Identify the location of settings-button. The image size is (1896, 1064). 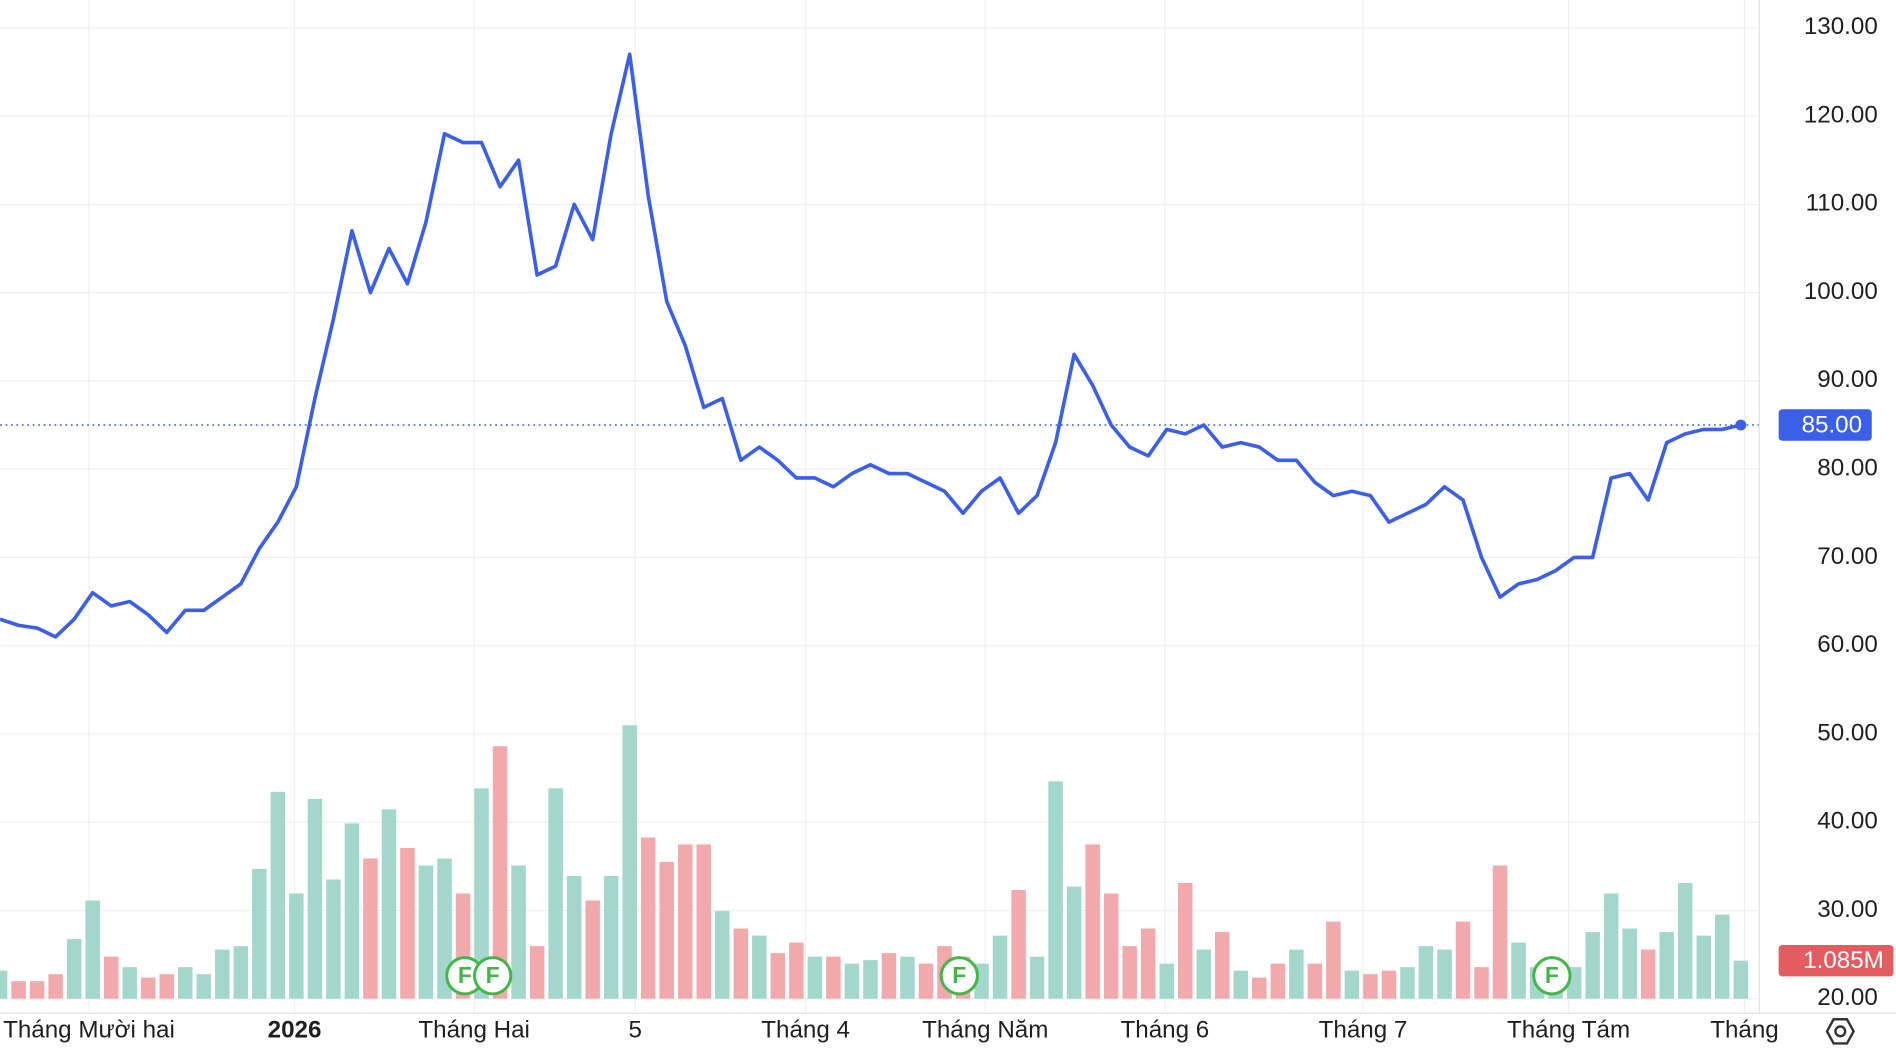
(1840, 1031).